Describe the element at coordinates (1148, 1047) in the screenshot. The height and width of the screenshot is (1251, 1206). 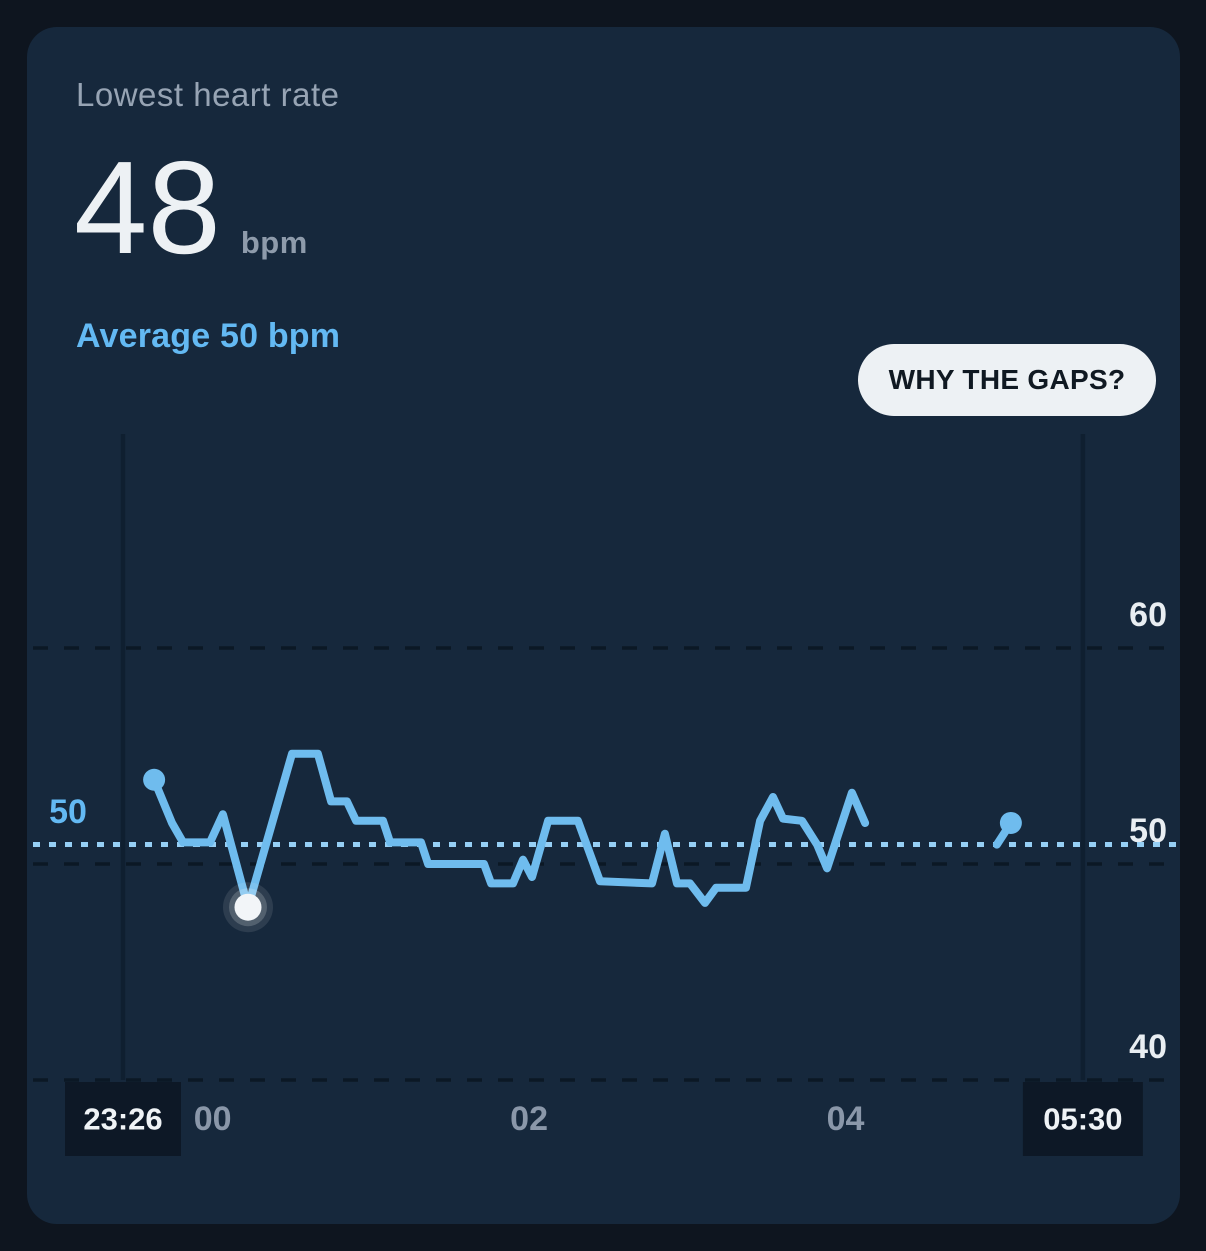
I see `y-axis-tick-40: 40` at that location.